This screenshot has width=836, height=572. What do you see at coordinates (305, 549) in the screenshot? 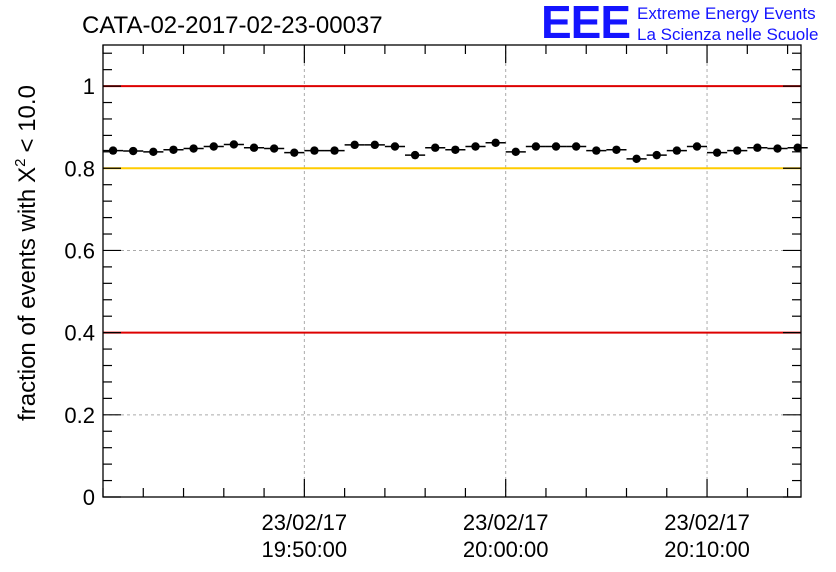
I see `x-tick-label-time: 19:50:00` at bounding box center [305, 549].